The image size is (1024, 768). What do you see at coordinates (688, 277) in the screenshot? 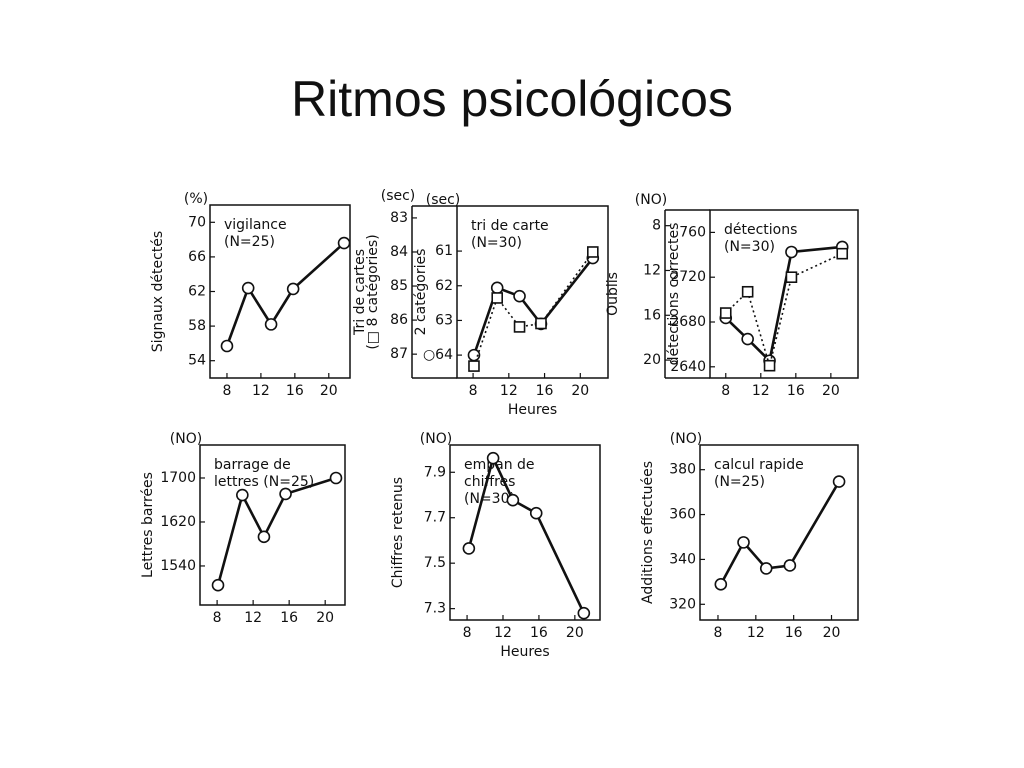
I see `y-tick-label: 2720` at bounding box center [688, 277].